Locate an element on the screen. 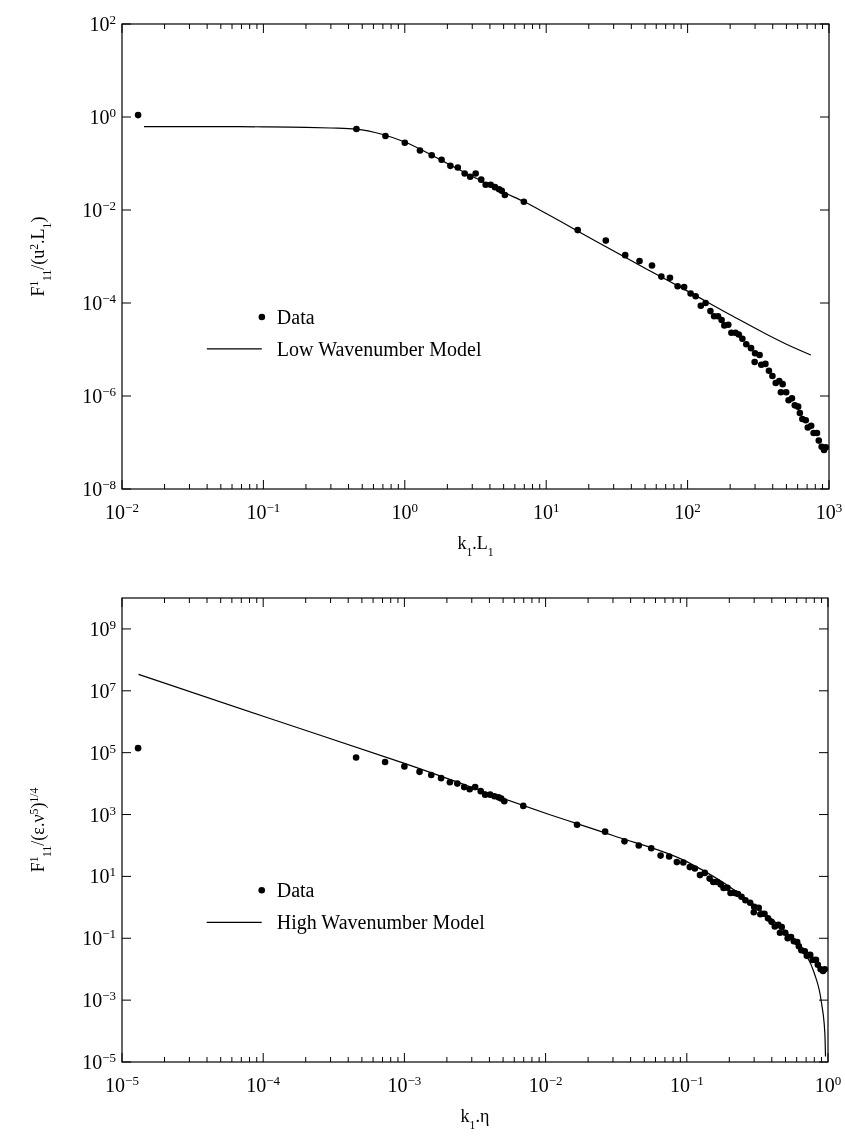 The width and height of the screenshot is (845, 1140). x-tick-label: 10$^{3}$ is located at coordinates (829, 511).